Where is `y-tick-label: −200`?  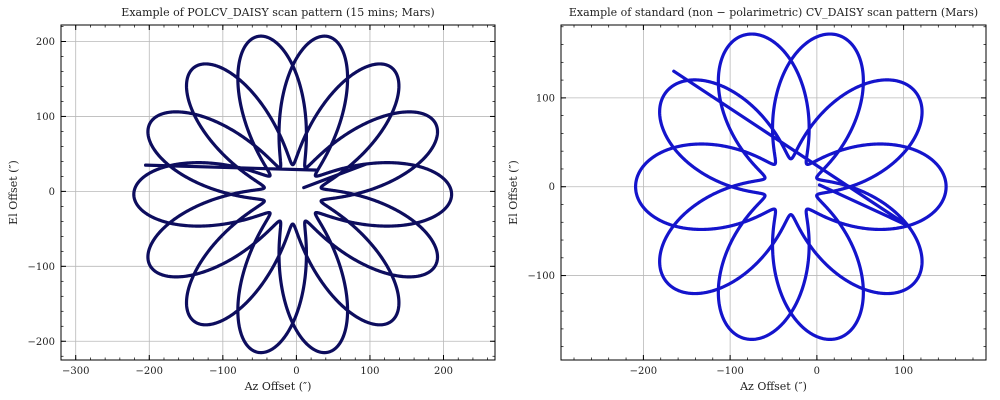 y-tick-label: −200 is located at coordinates (41, 342).